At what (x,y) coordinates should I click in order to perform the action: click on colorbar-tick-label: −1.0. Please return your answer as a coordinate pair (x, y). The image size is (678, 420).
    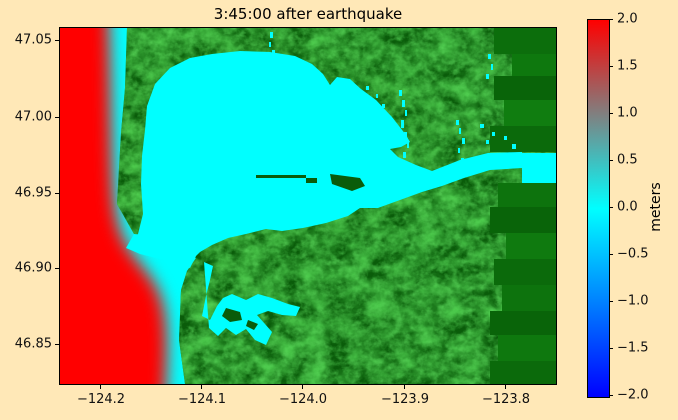
    Looking at the image, I should click on (633, 301).